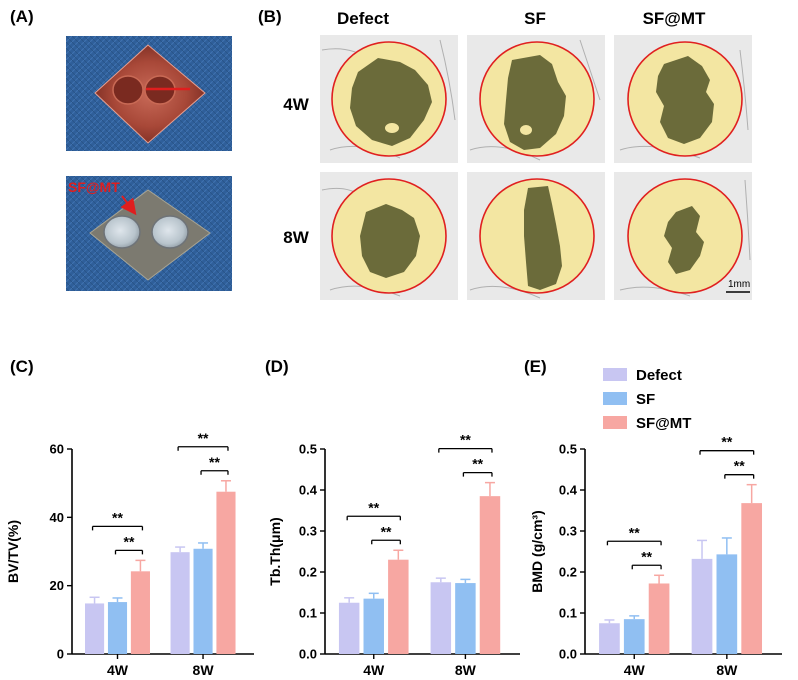 The image size is (798, 680). I want to click on legend-label-sf: SF, so click(645, 399).